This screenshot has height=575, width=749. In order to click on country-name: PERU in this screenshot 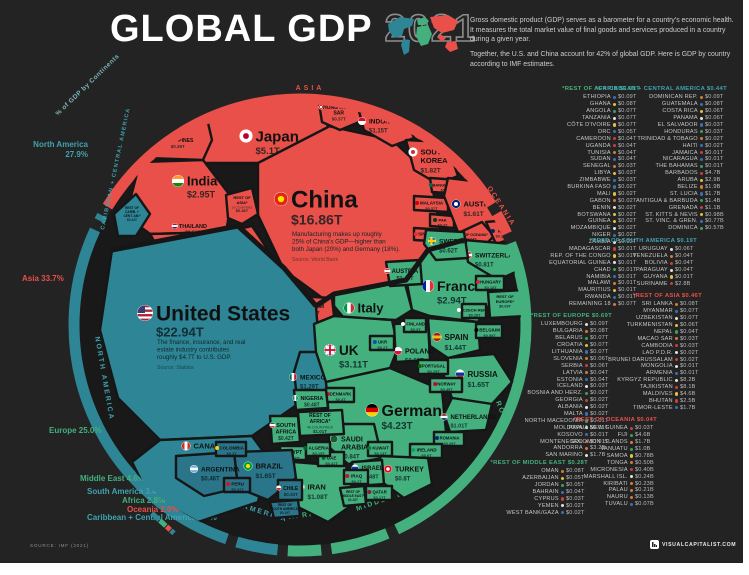, I will do `click(237, 484)`.